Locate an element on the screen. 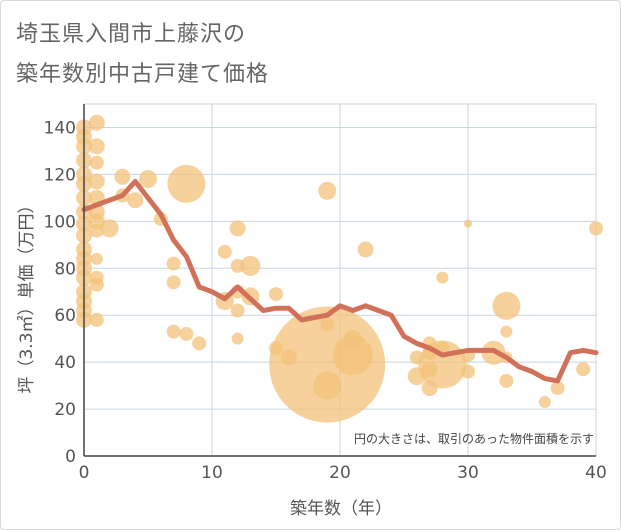 The image size is (621, 530). chart-title-line1: 埼玉県入間市上藤沢の is located at coordinates (131, 34).